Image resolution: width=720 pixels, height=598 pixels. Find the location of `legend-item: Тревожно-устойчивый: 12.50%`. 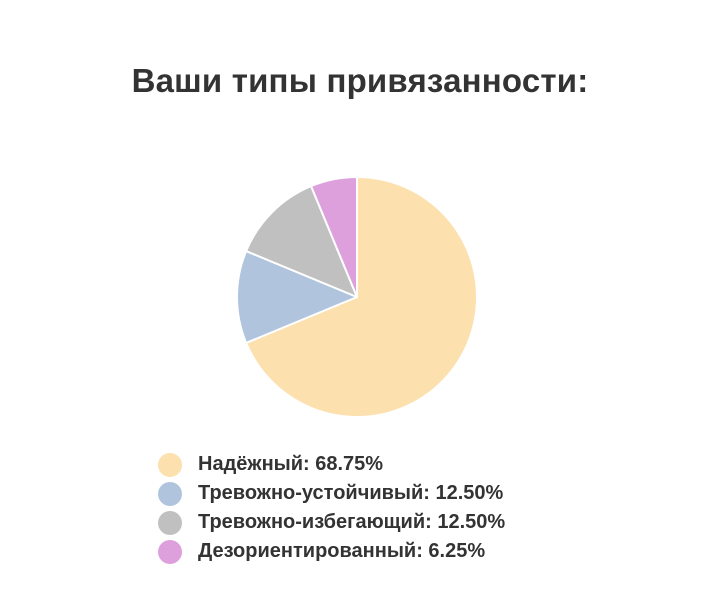

legend-item: Тревожно-устойчивый: 12.50% is located at coordinates (331, 493).